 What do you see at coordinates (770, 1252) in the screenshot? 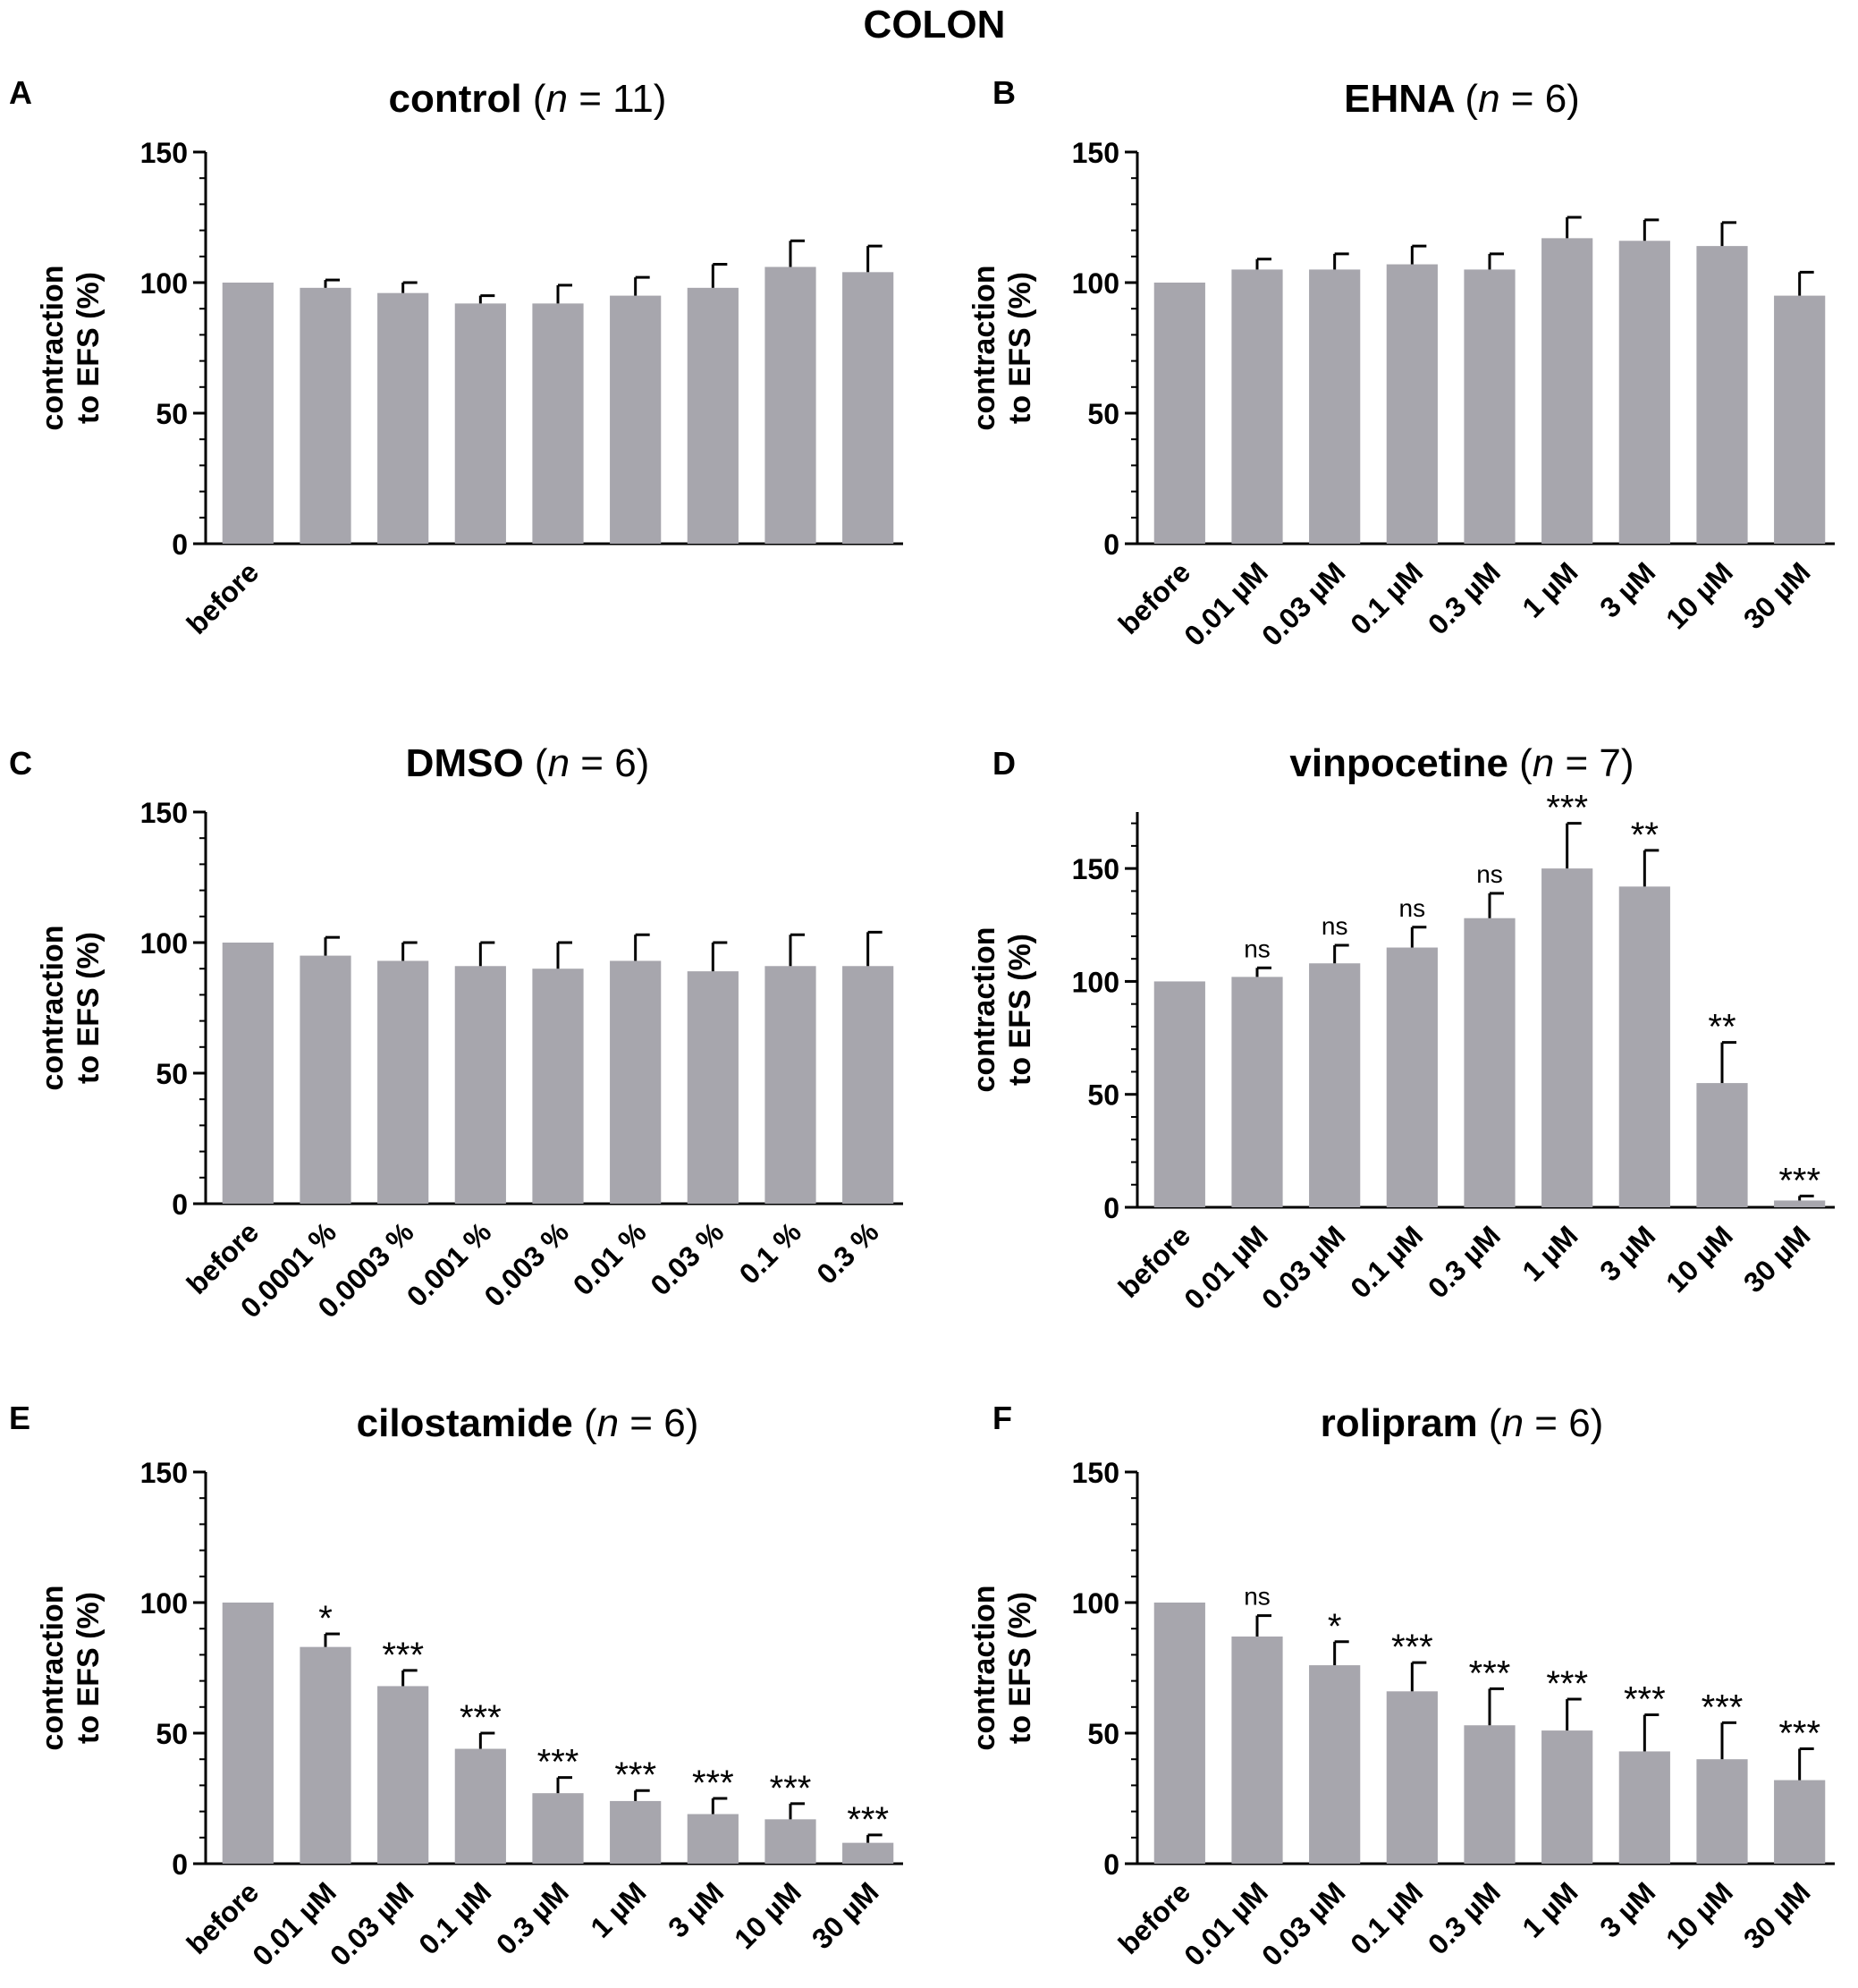
I see `x-tick-label: 0.1 %` at bounding box center [770, 1252].